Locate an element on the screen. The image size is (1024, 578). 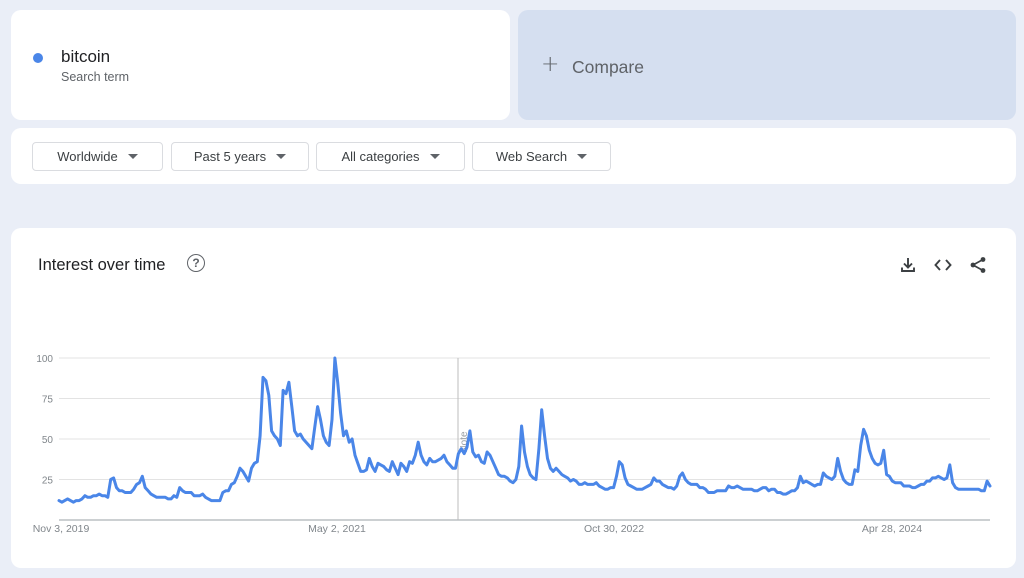
category-filter-dropdown: All categories is located at coordinates (390, 156).